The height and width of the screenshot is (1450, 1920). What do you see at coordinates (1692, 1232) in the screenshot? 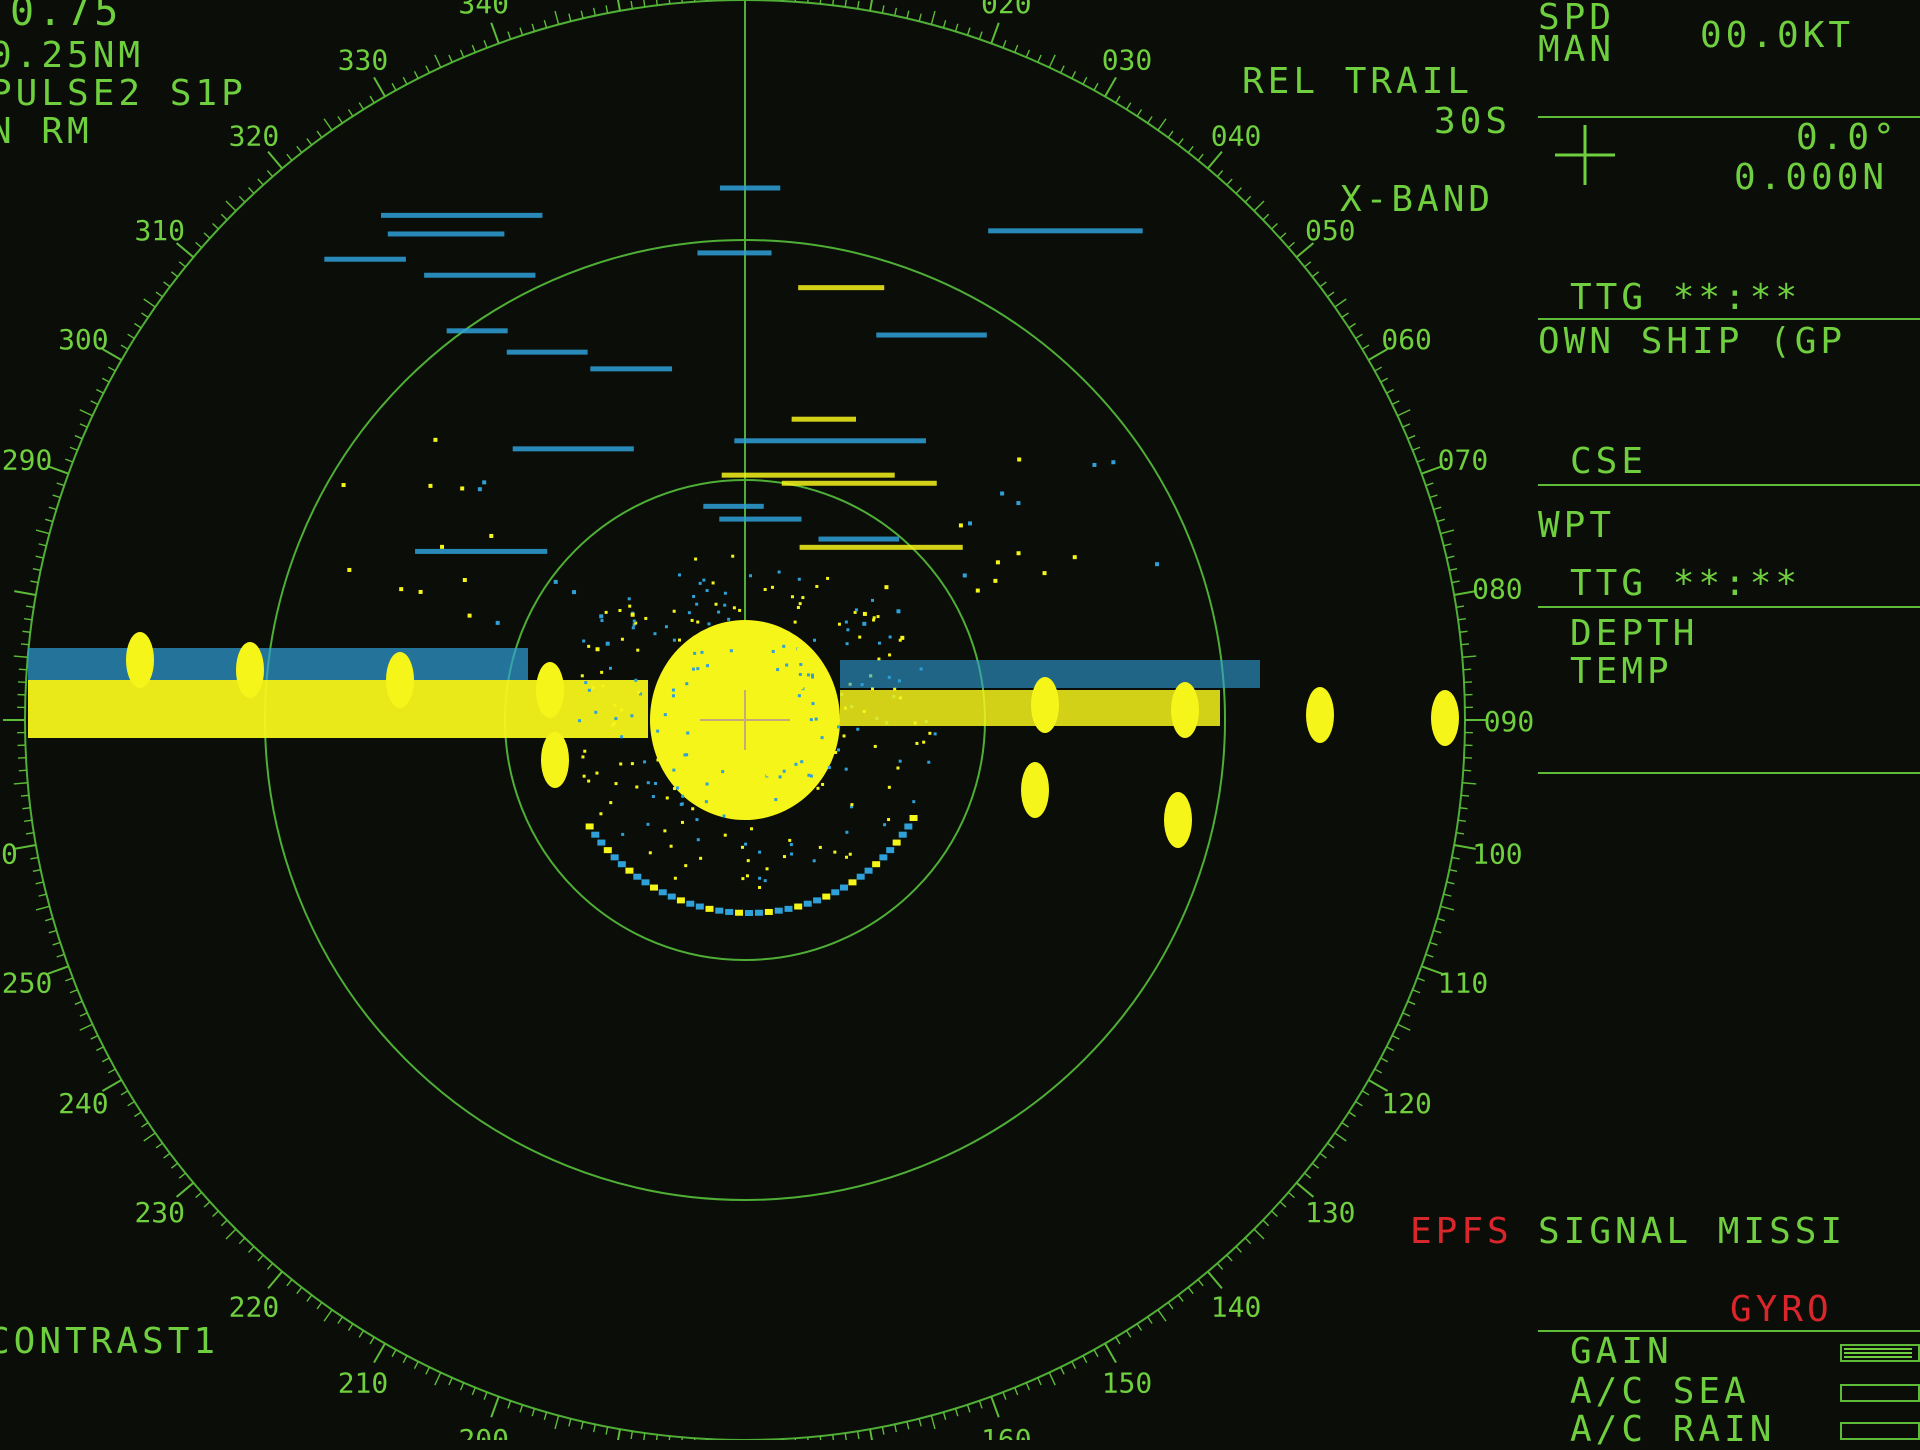
I see `signal-missing-alert: SIGNAL MISSI` at bounding box center [1692, 1232].